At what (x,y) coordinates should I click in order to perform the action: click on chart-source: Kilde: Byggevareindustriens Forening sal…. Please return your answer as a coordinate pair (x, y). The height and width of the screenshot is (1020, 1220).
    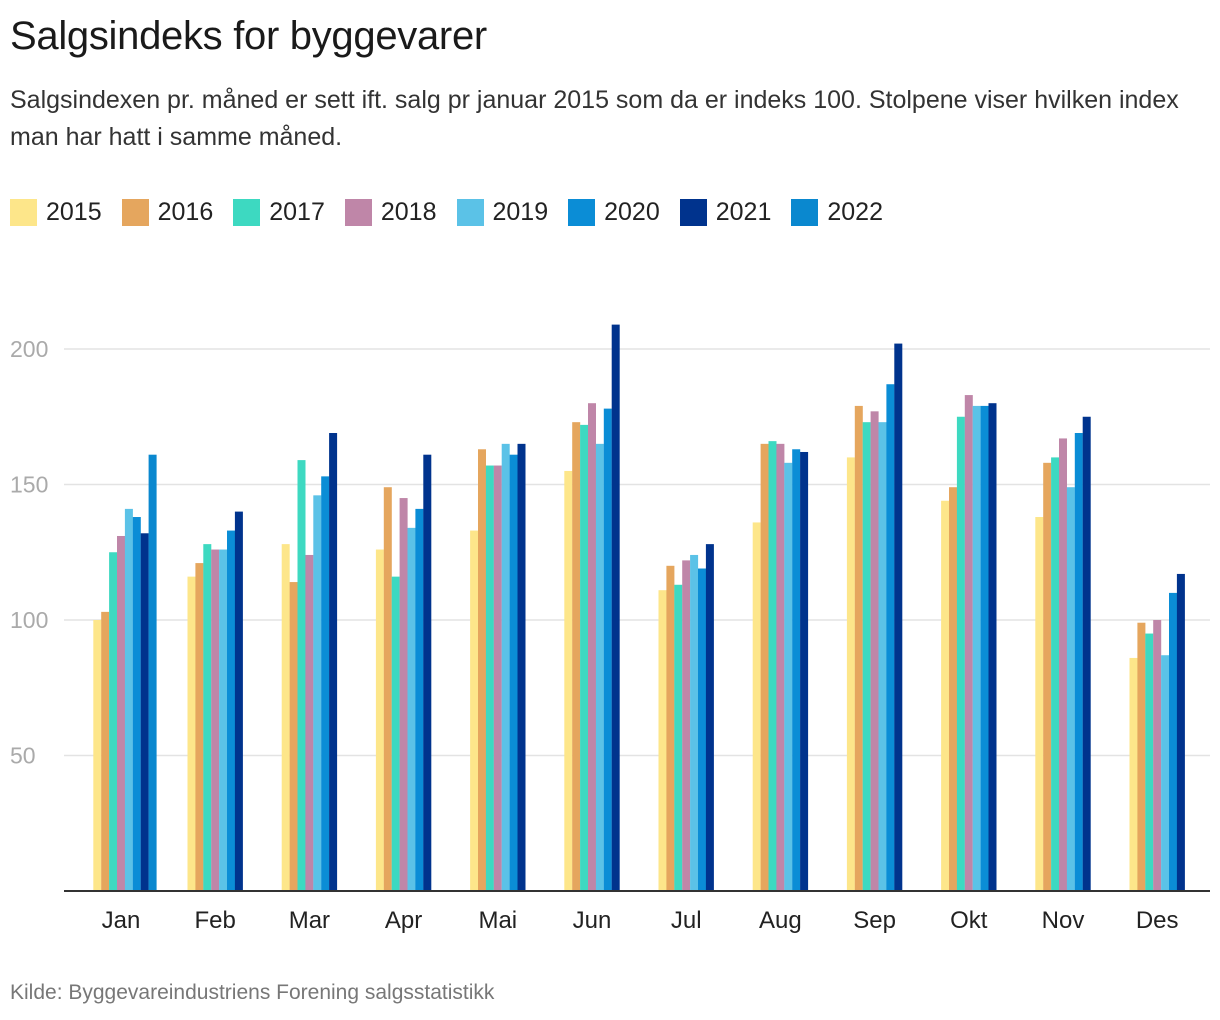
    Looking at the image, I should click on (252, 992).